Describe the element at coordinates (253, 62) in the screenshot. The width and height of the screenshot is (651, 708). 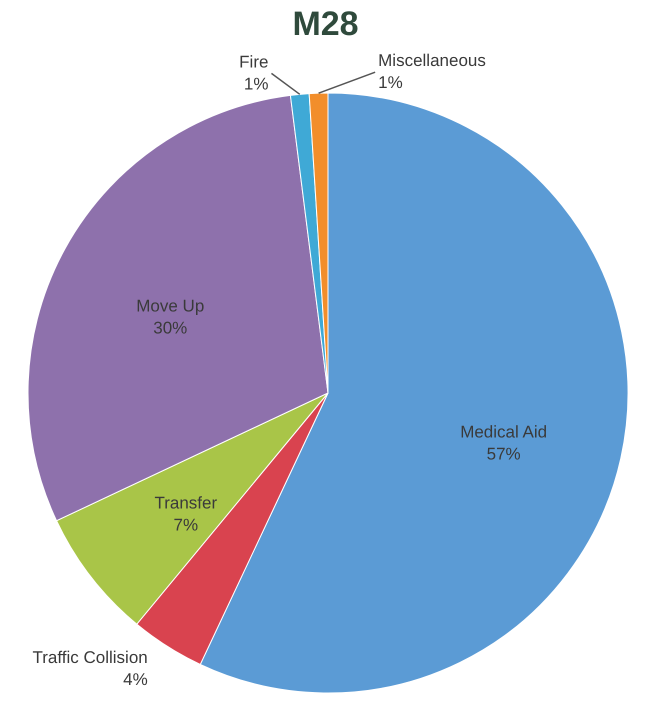
I see `slice-label: Fire` at that location.